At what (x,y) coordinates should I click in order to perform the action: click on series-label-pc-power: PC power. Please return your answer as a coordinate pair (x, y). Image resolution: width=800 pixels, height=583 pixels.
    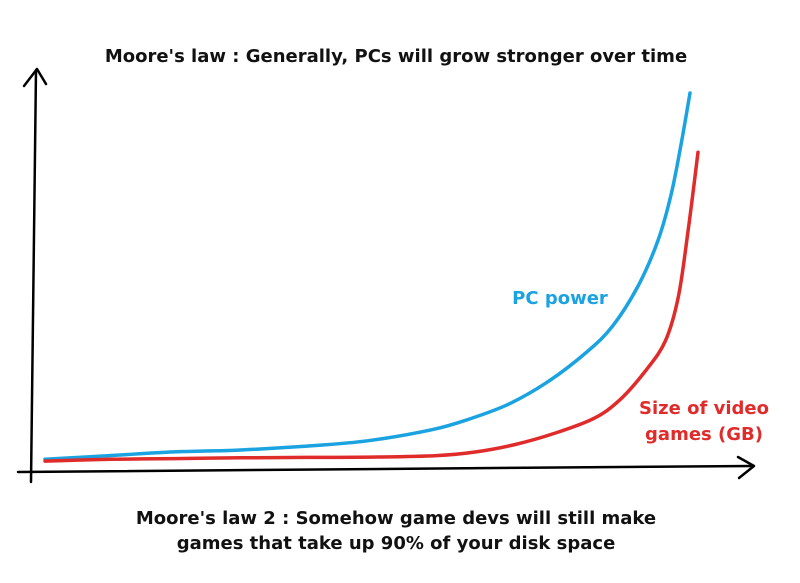
    Looking at the image, I should click on (560, 298).